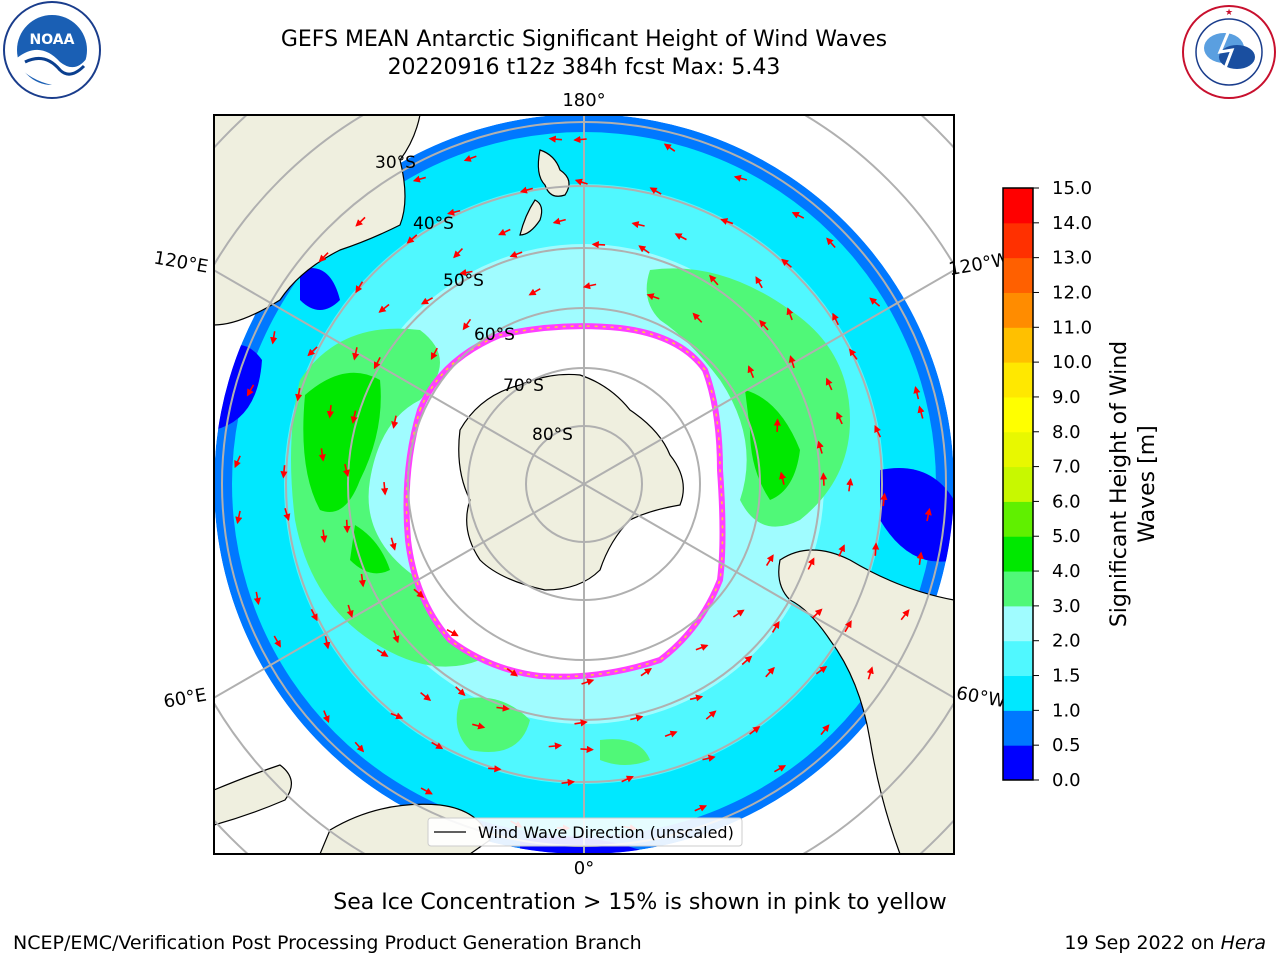 This screenshot has width=1280, height=960. I want to click on lon-label-0: 0°, so click(584, 868).